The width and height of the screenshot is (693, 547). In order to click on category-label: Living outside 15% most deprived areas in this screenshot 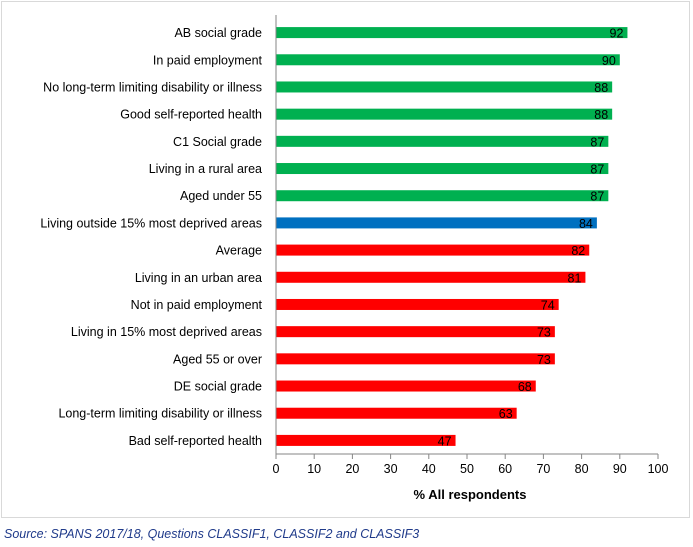, I will do `click(151, 223)`.